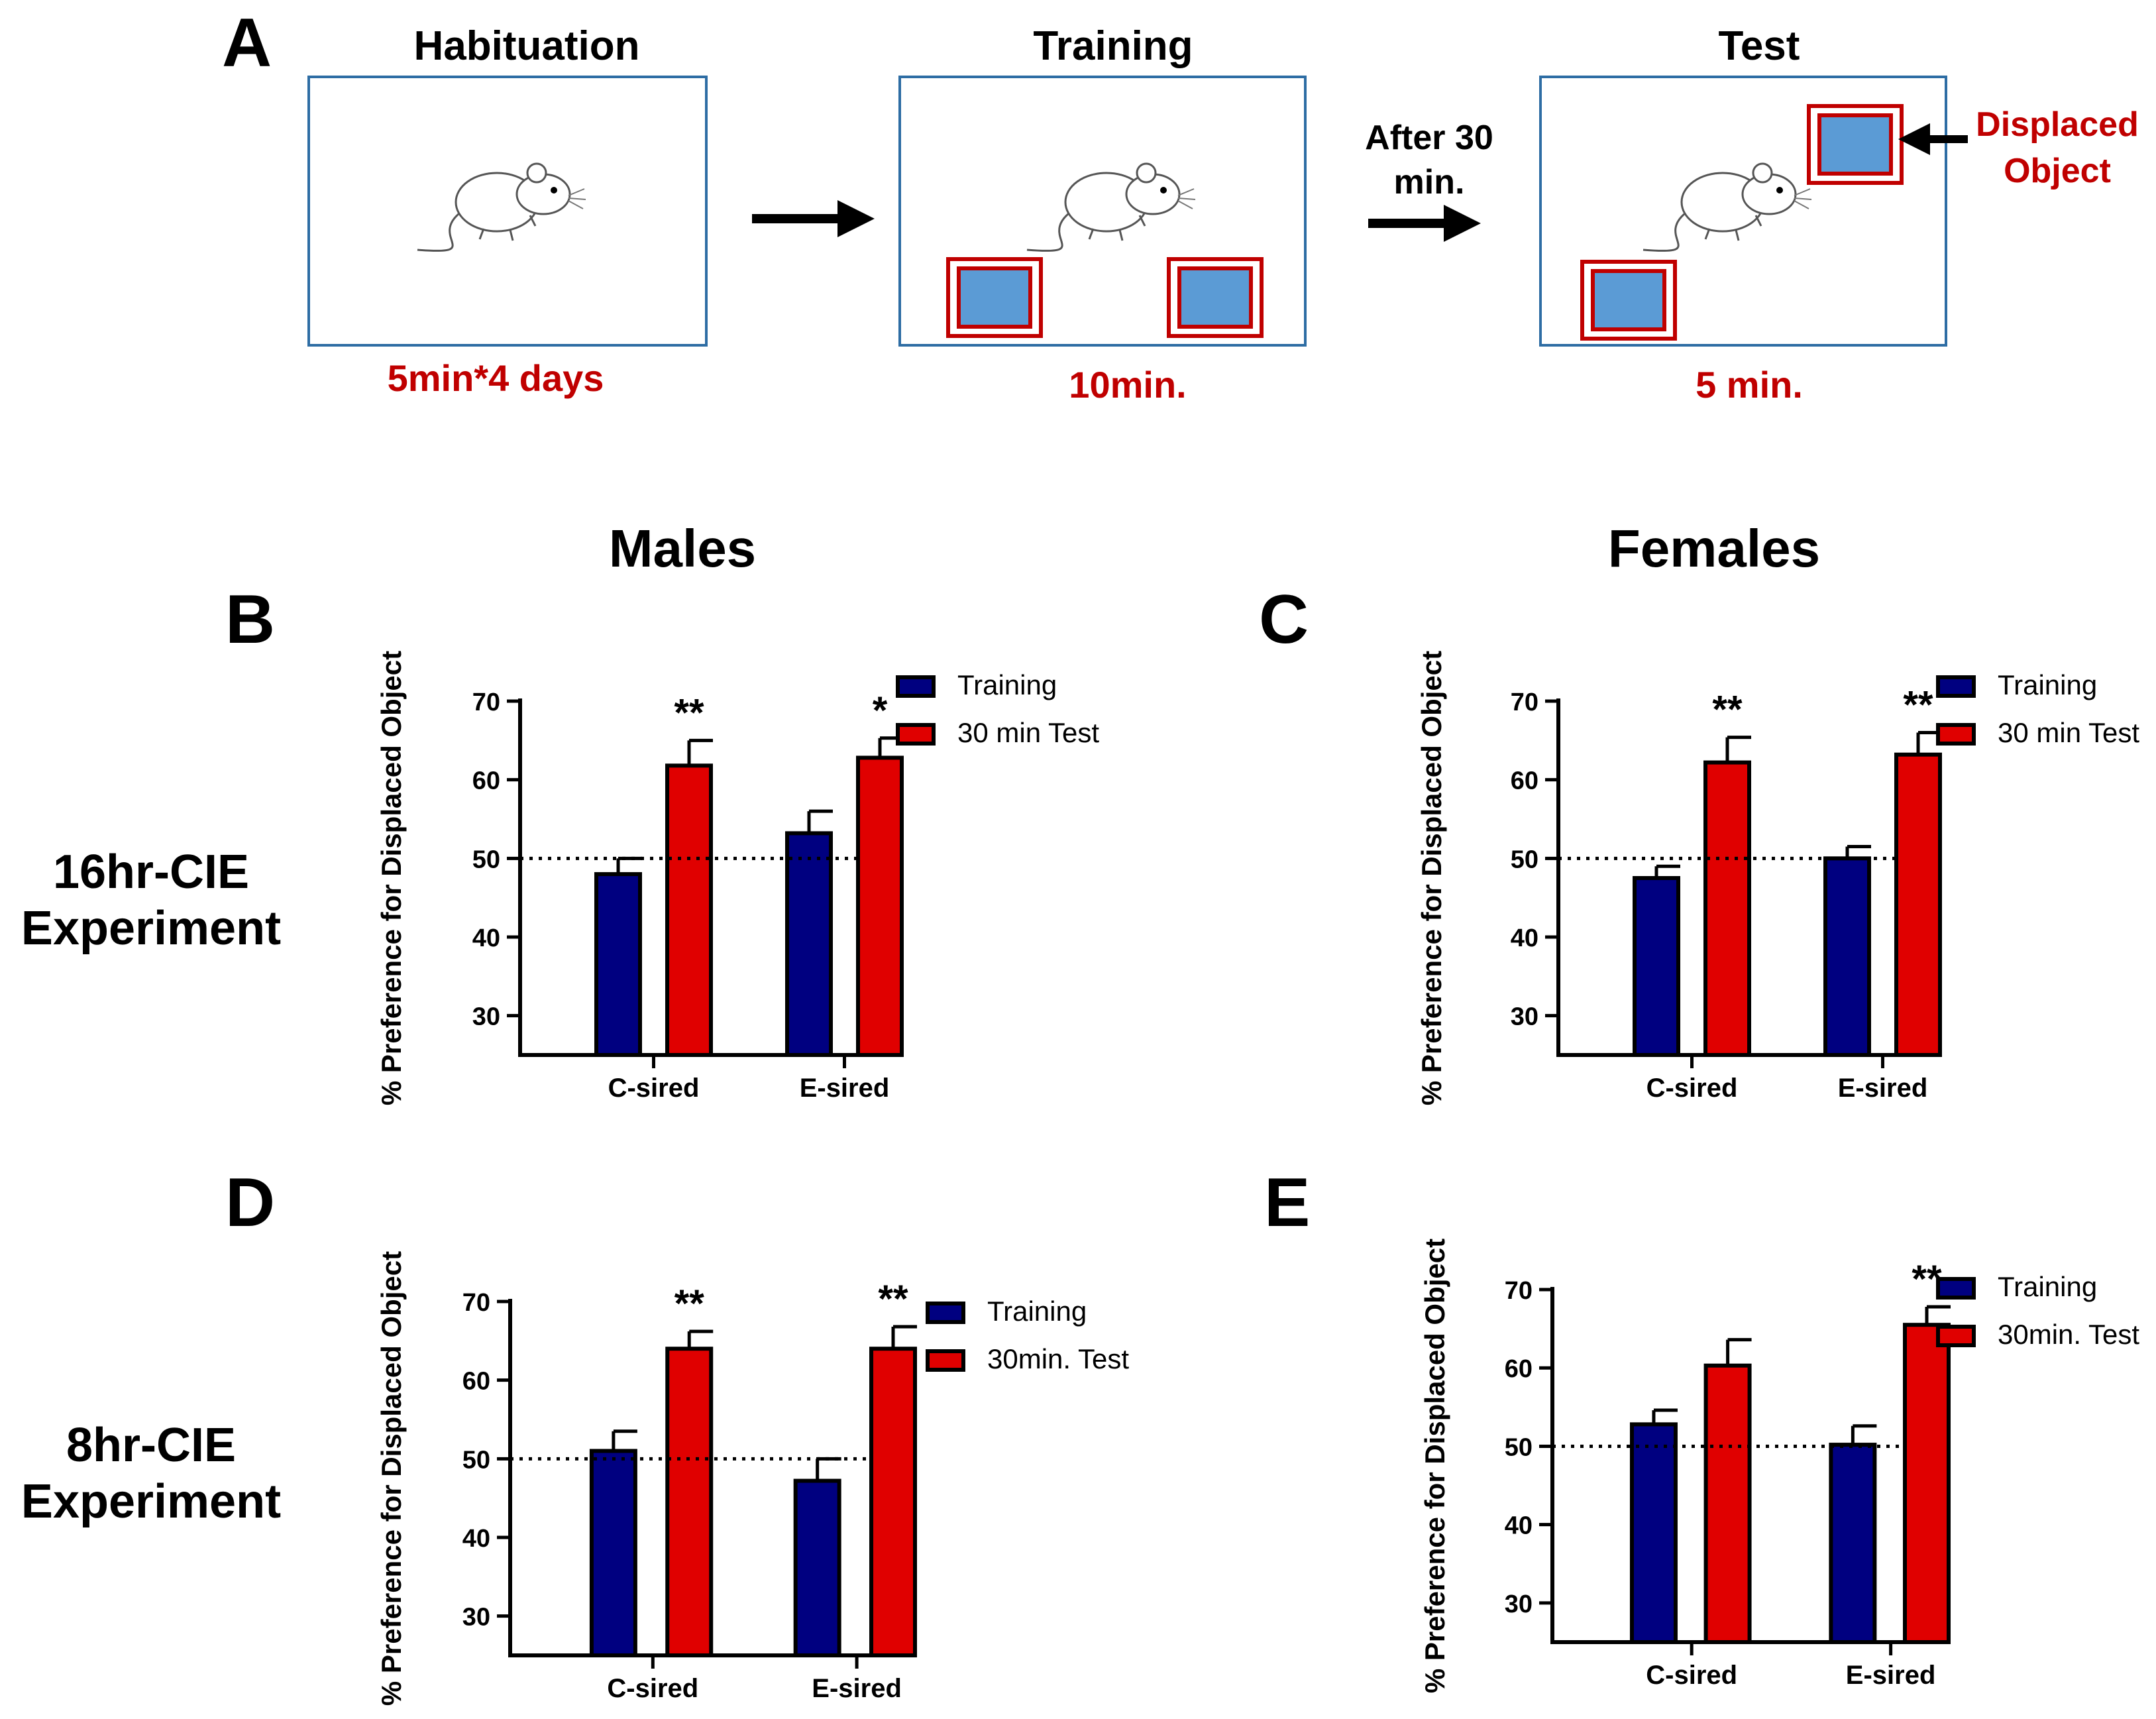 The width and height of the screenshot is (2156, 1719). I want to click on displaced-label-line2: Object, so click(2057, 171).